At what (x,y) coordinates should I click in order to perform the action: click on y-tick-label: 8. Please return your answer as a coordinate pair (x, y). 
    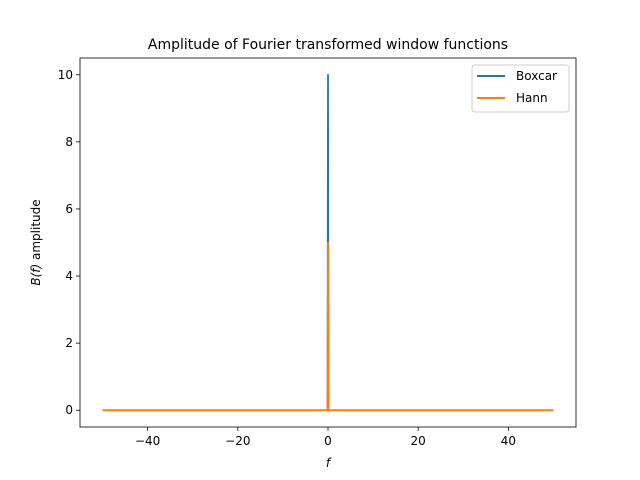
    Looking at the image, I should click on (69, 142).